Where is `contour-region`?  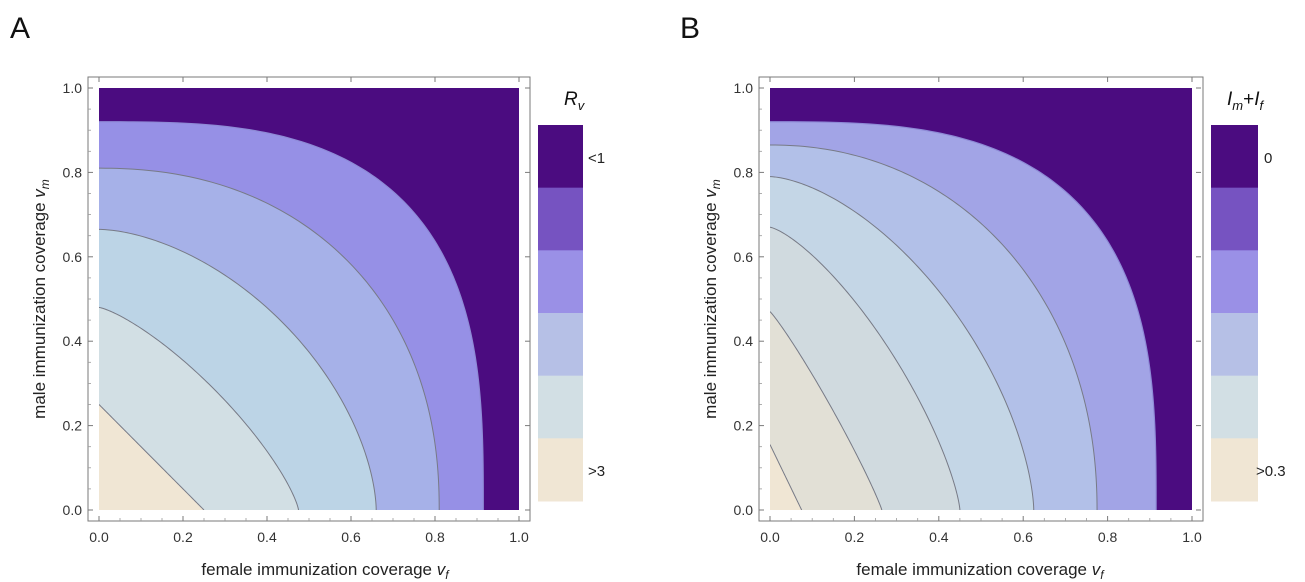
contour-region is located at coordinates (826, 410).